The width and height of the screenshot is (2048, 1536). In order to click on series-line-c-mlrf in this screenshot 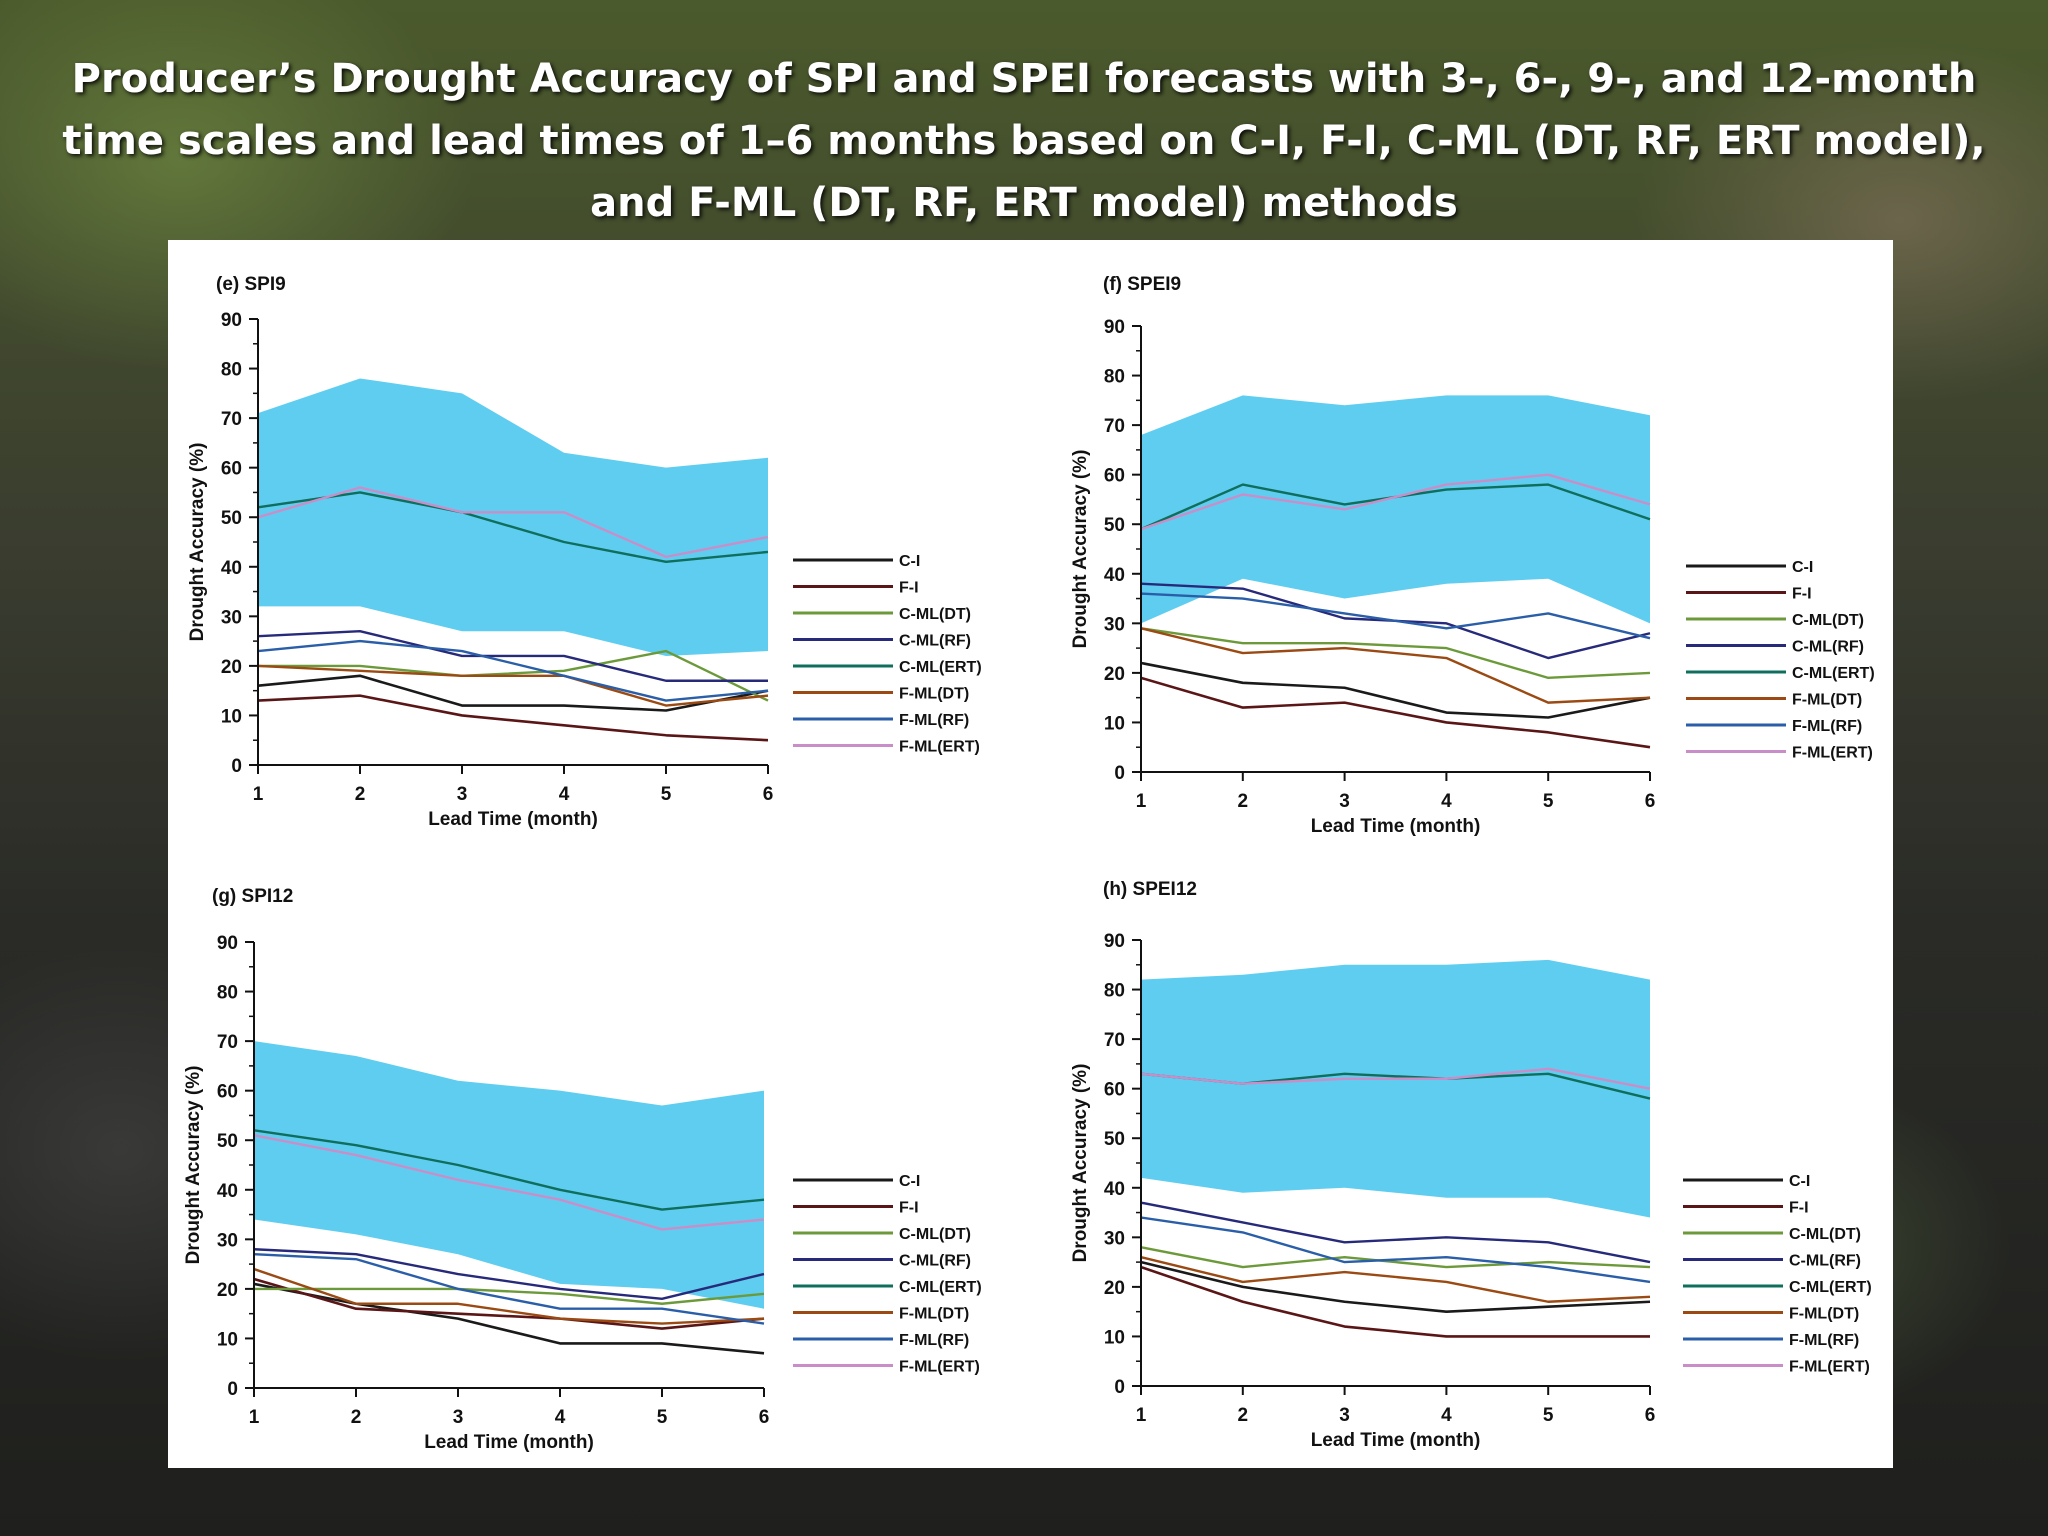, I will do `click(512, 656)`.